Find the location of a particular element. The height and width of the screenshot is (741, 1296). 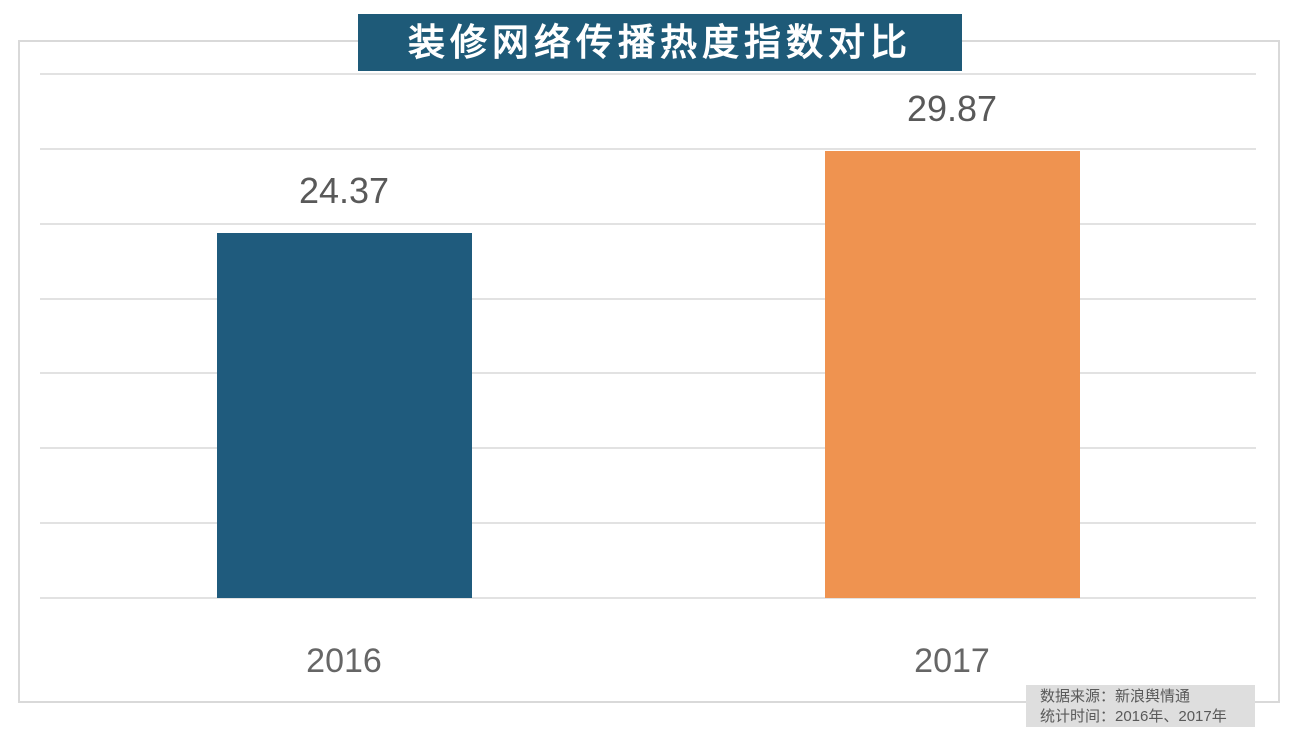

source-note-line2: 统计时间：2016年、2017年 is located at coordinates (1133, 716).